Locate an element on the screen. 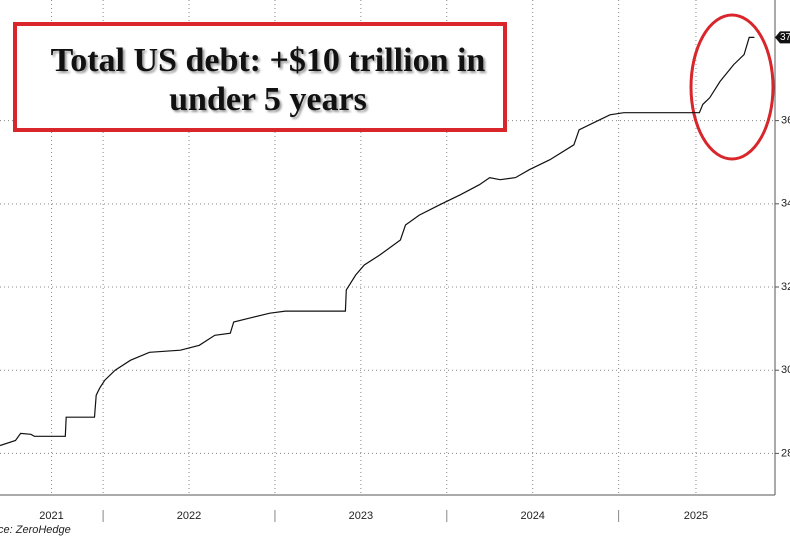  y-tick-label: 32 is located at coordinates (785, 287).